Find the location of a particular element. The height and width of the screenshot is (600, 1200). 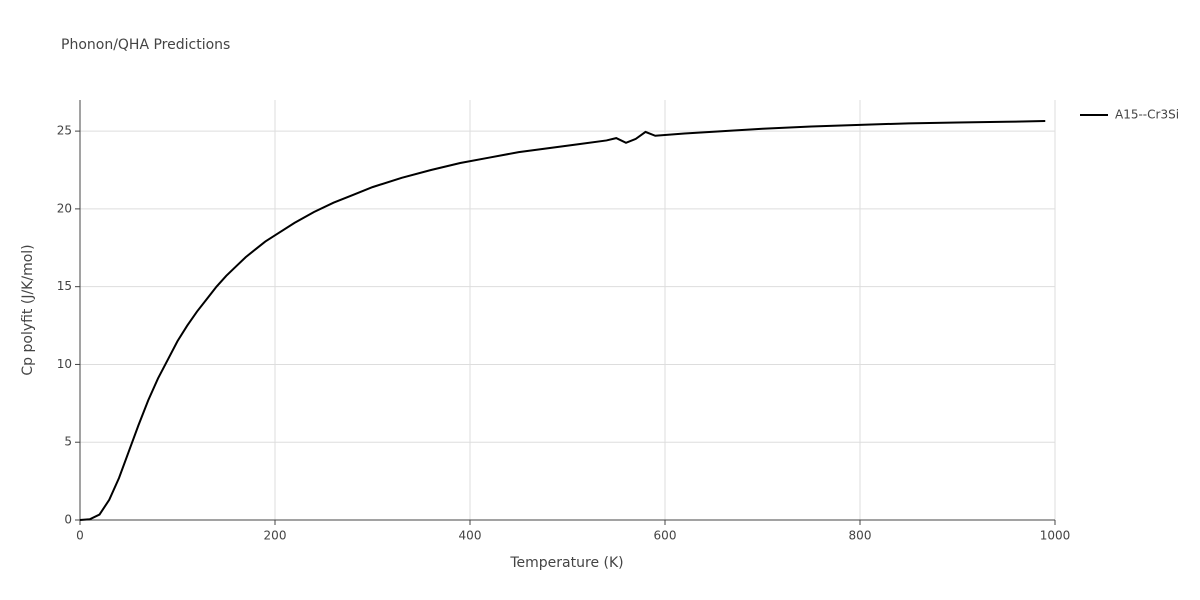

y-tick-label: 10 is located at coordinates (64, 364).